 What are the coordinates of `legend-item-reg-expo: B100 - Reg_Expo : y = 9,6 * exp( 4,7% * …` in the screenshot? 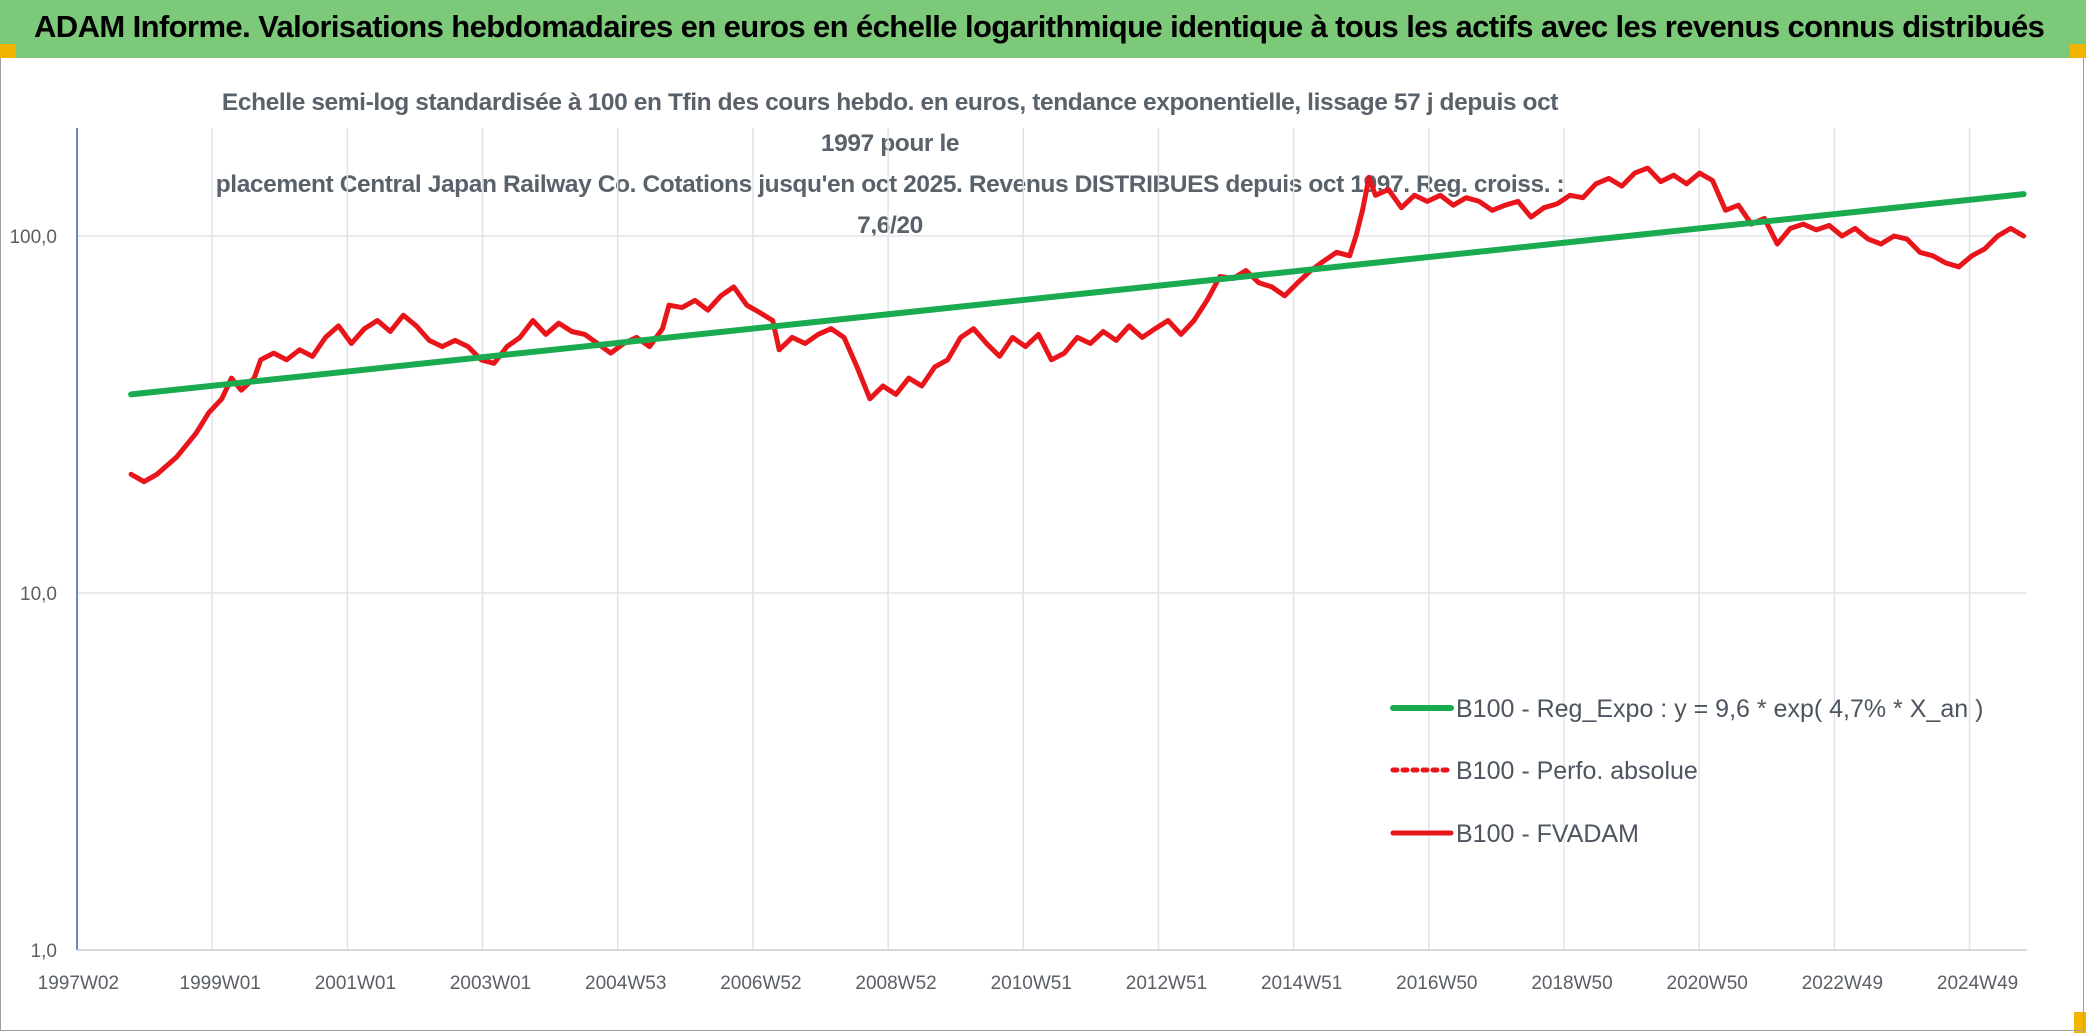 It's located at (1686, 709).